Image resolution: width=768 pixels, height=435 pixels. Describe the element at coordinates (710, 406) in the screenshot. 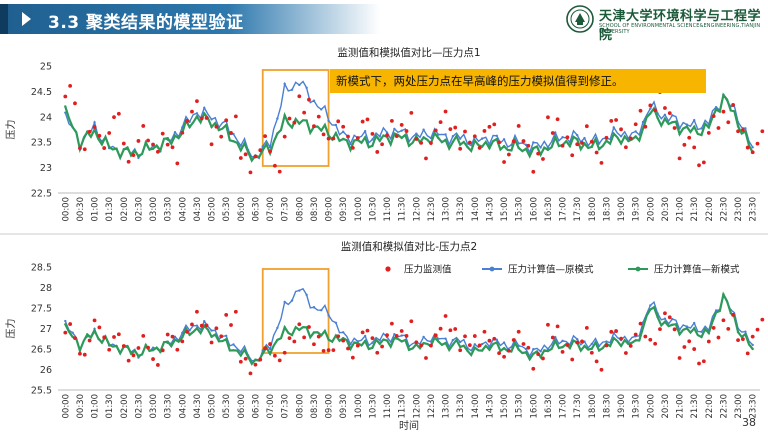

I see `x-tick-label: 22:00` at that location.